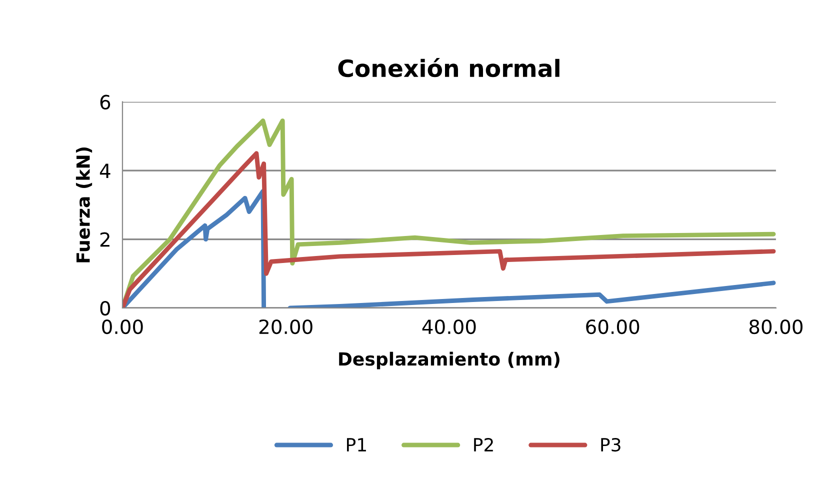 The height and width of the screenshot is (492, 822). What do you see at coordinates (449, 68) in the screenshot?
I see `chart-title: Conexión normal` at bounding box center [449, 68].